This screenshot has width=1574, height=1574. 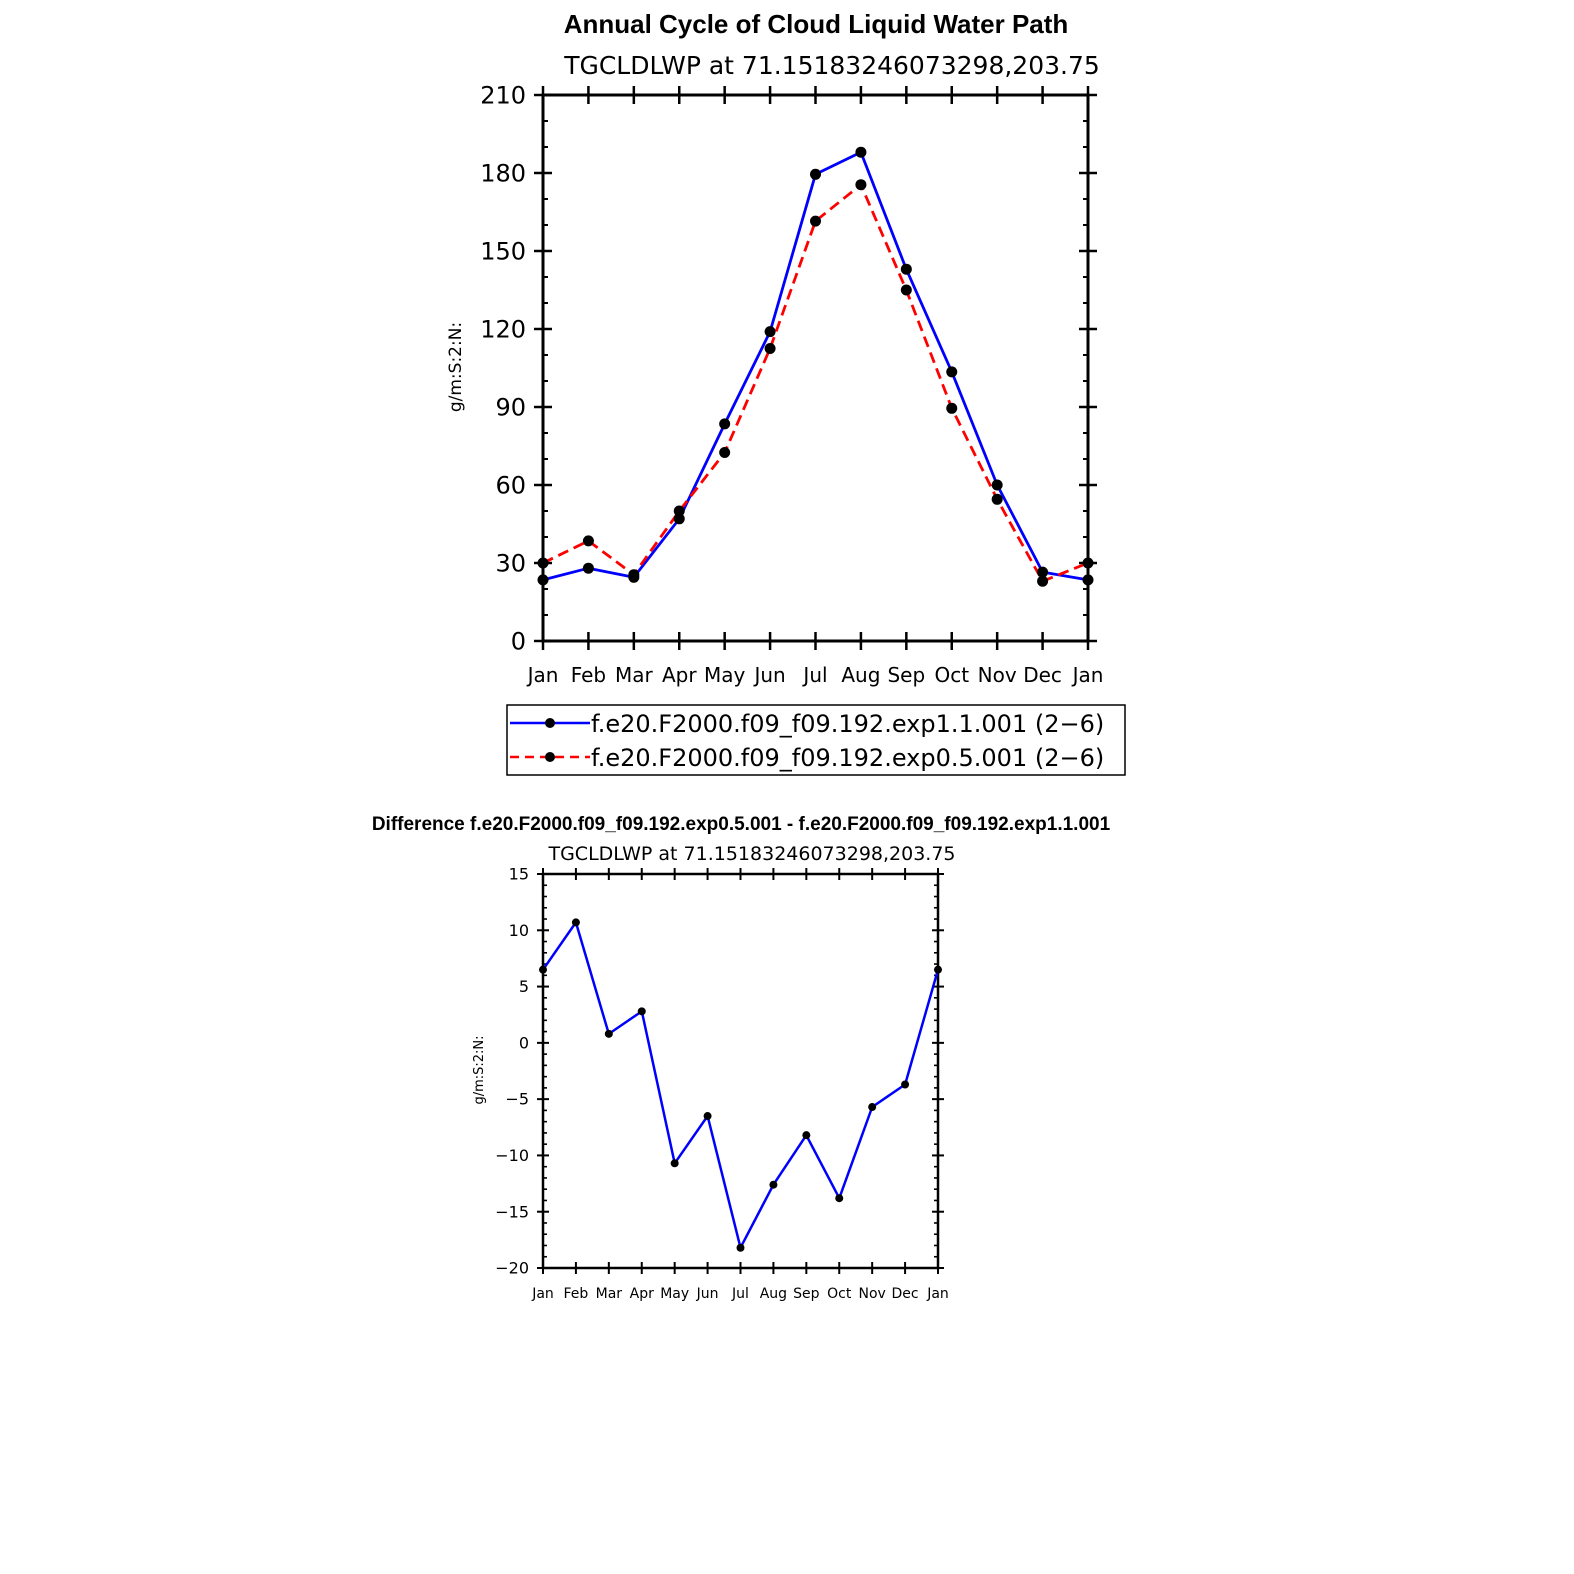 What do you see at coordinates (503, 173) in the screenshot?
I see `y-tick-label: 180` at bounding box center [503, 173].